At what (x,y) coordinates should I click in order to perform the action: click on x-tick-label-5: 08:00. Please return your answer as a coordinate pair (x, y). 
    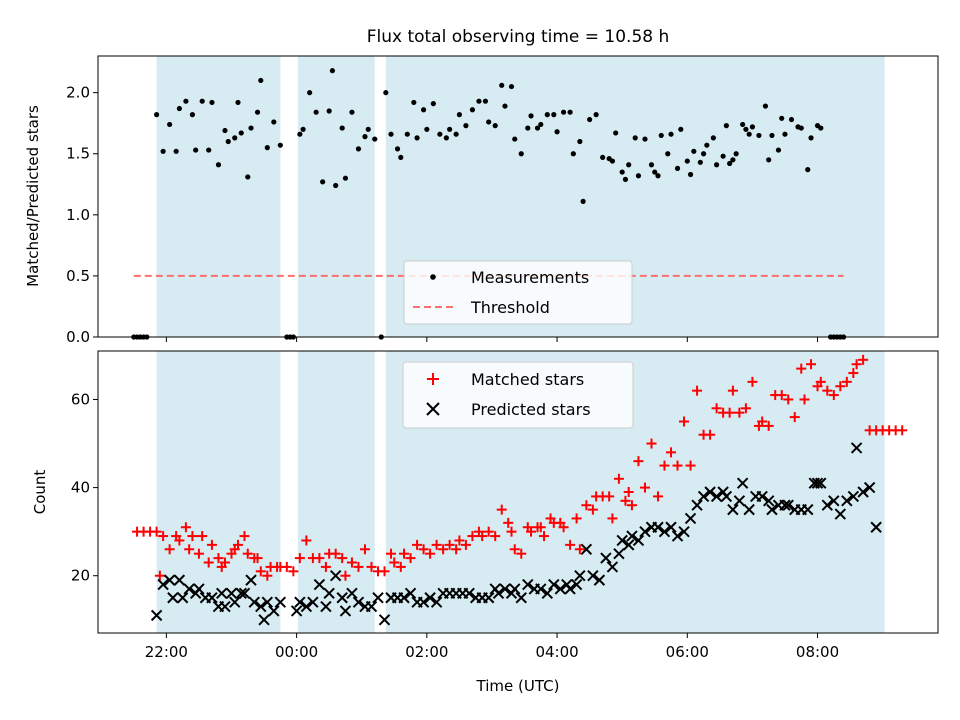
    Looking at the image, I should click on (817, 652).